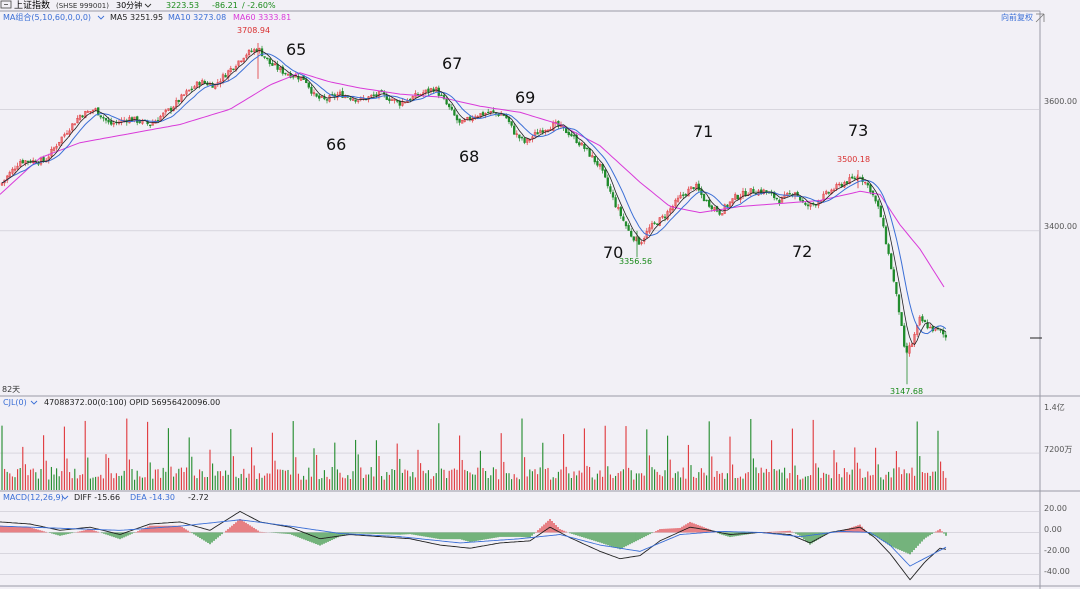 This screenshot has height=589, width=1080. I want to click on volume-axis-label: 1.4亿, so click(1054, 407).